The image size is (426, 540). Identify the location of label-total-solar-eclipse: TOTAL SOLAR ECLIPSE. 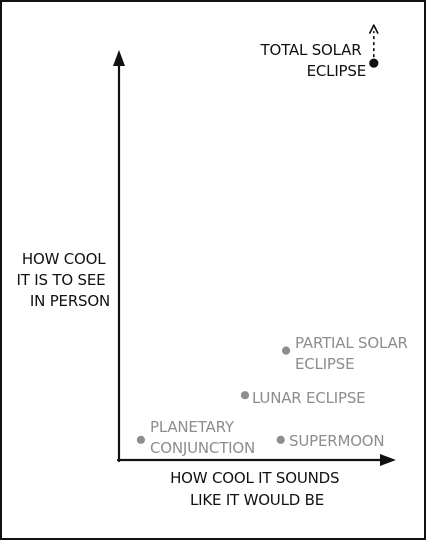
(313, 60).